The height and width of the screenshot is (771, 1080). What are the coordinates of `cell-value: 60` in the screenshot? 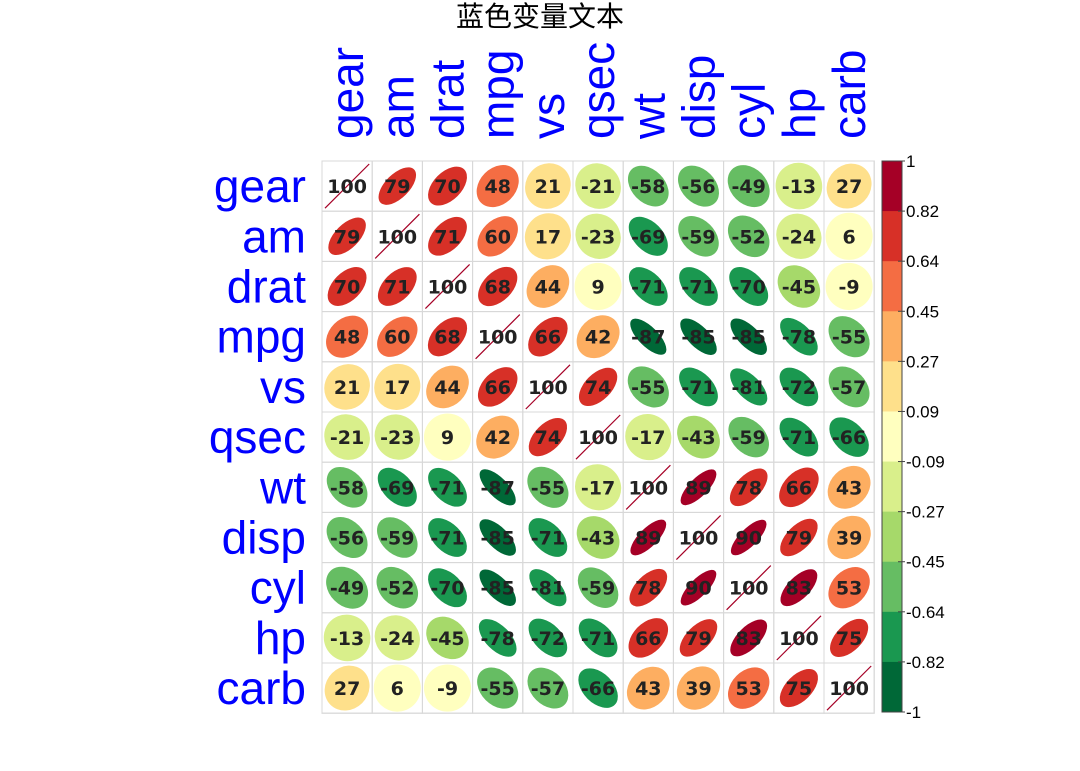 It's located at (497, 237).